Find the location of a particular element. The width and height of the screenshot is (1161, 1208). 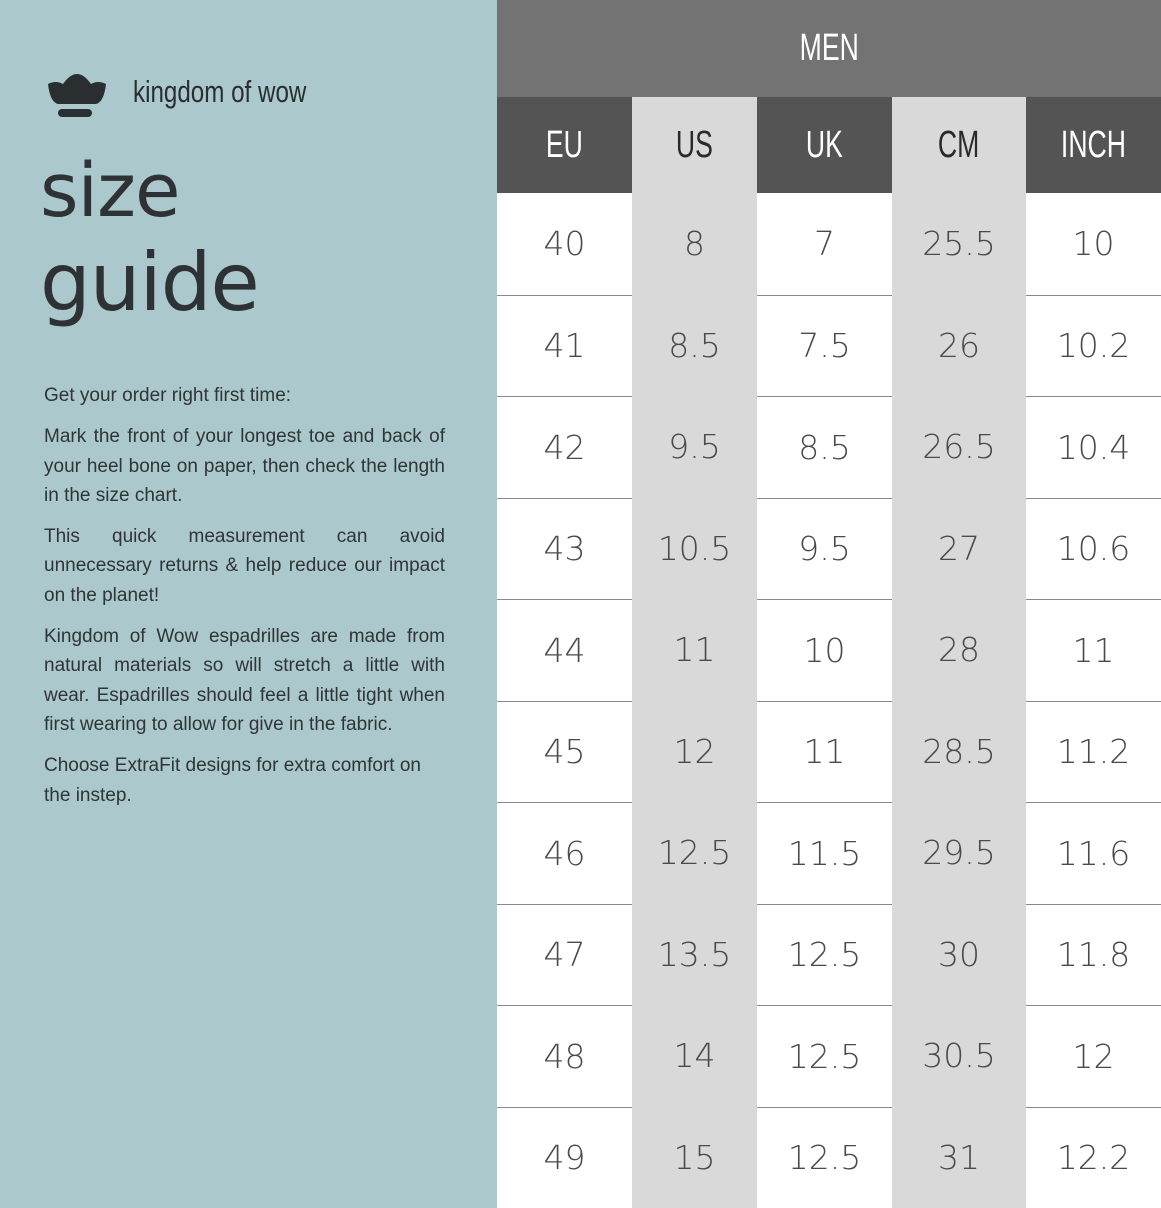

table-title-text: MEN is located at coordinates (829, 48).